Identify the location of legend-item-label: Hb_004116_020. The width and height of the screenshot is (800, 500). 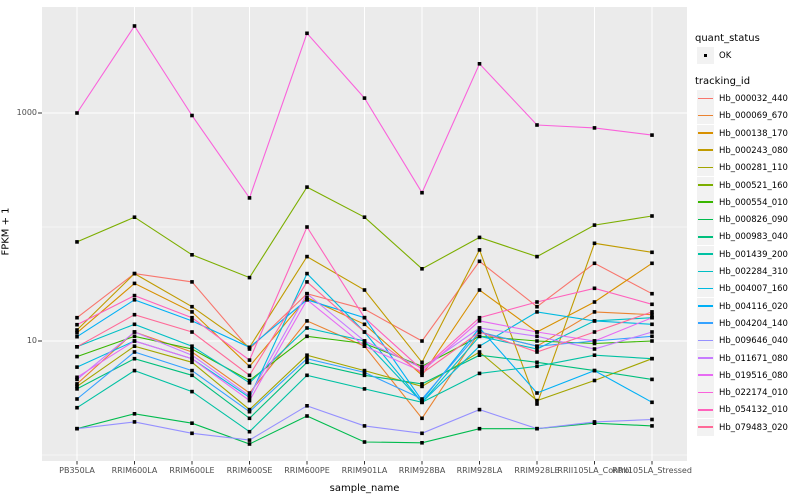
(753, 306).